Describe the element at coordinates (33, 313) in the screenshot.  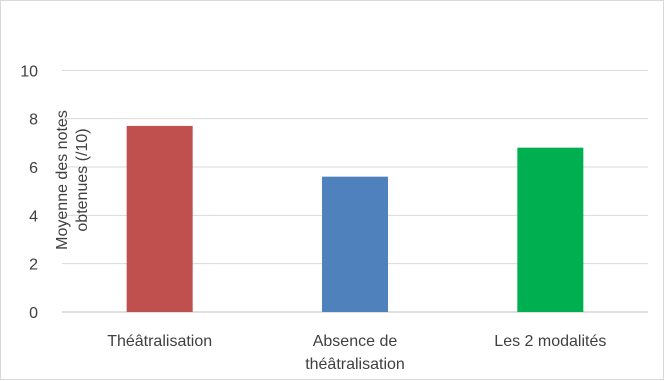
I see `y-tick-label: 0` at that location.